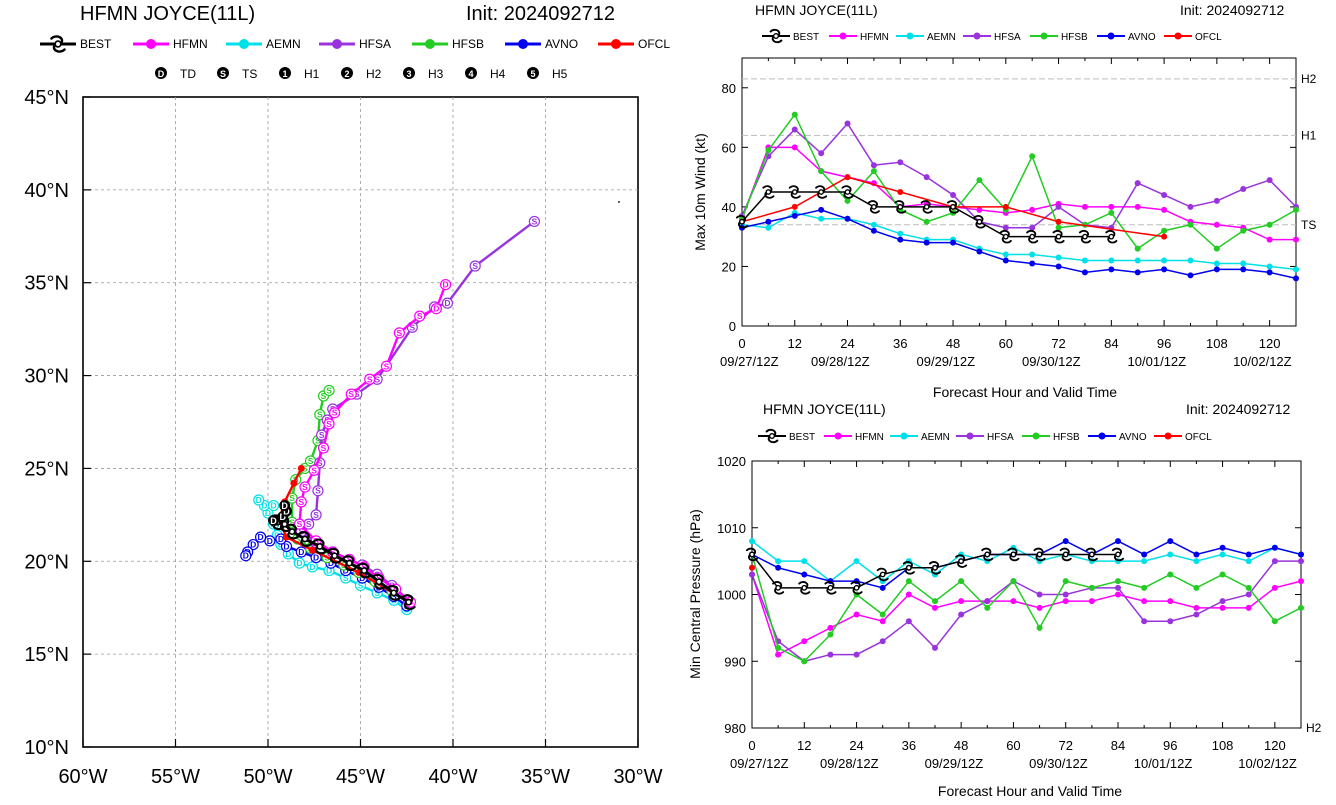  What do you see at coordinates (1058, 763) in the screenshot?
I see `x-date-label: 09/30/12Z` at bounding box center [1058, 763].